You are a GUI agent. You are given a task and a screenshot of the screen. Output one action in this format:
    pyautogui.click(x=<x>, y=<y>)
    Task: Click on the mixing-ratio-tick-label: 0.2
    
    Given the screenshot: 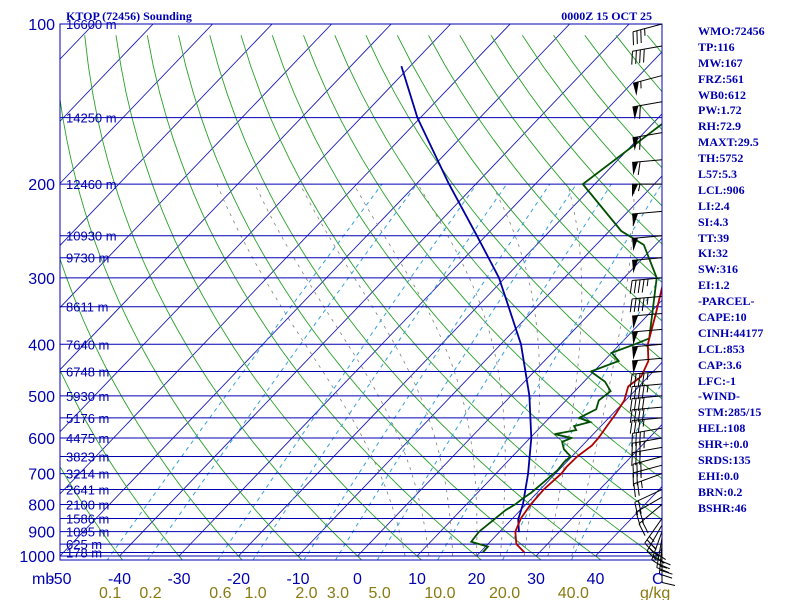 What is the action you would take?
    pyautogui.click(x=150, y=592)
    